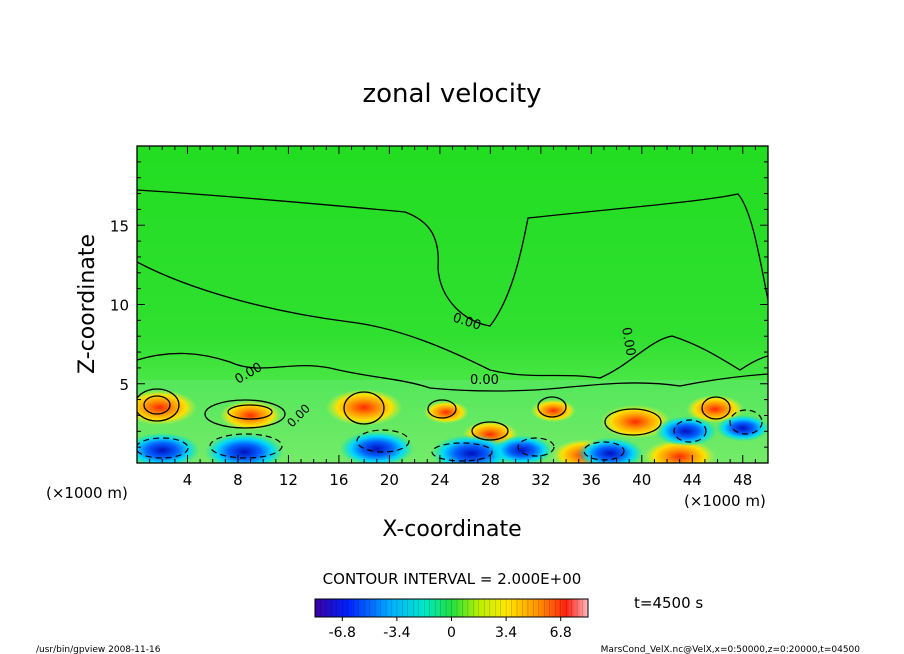  I want to click on x-tick-label-0: 4, so click(188, 480).